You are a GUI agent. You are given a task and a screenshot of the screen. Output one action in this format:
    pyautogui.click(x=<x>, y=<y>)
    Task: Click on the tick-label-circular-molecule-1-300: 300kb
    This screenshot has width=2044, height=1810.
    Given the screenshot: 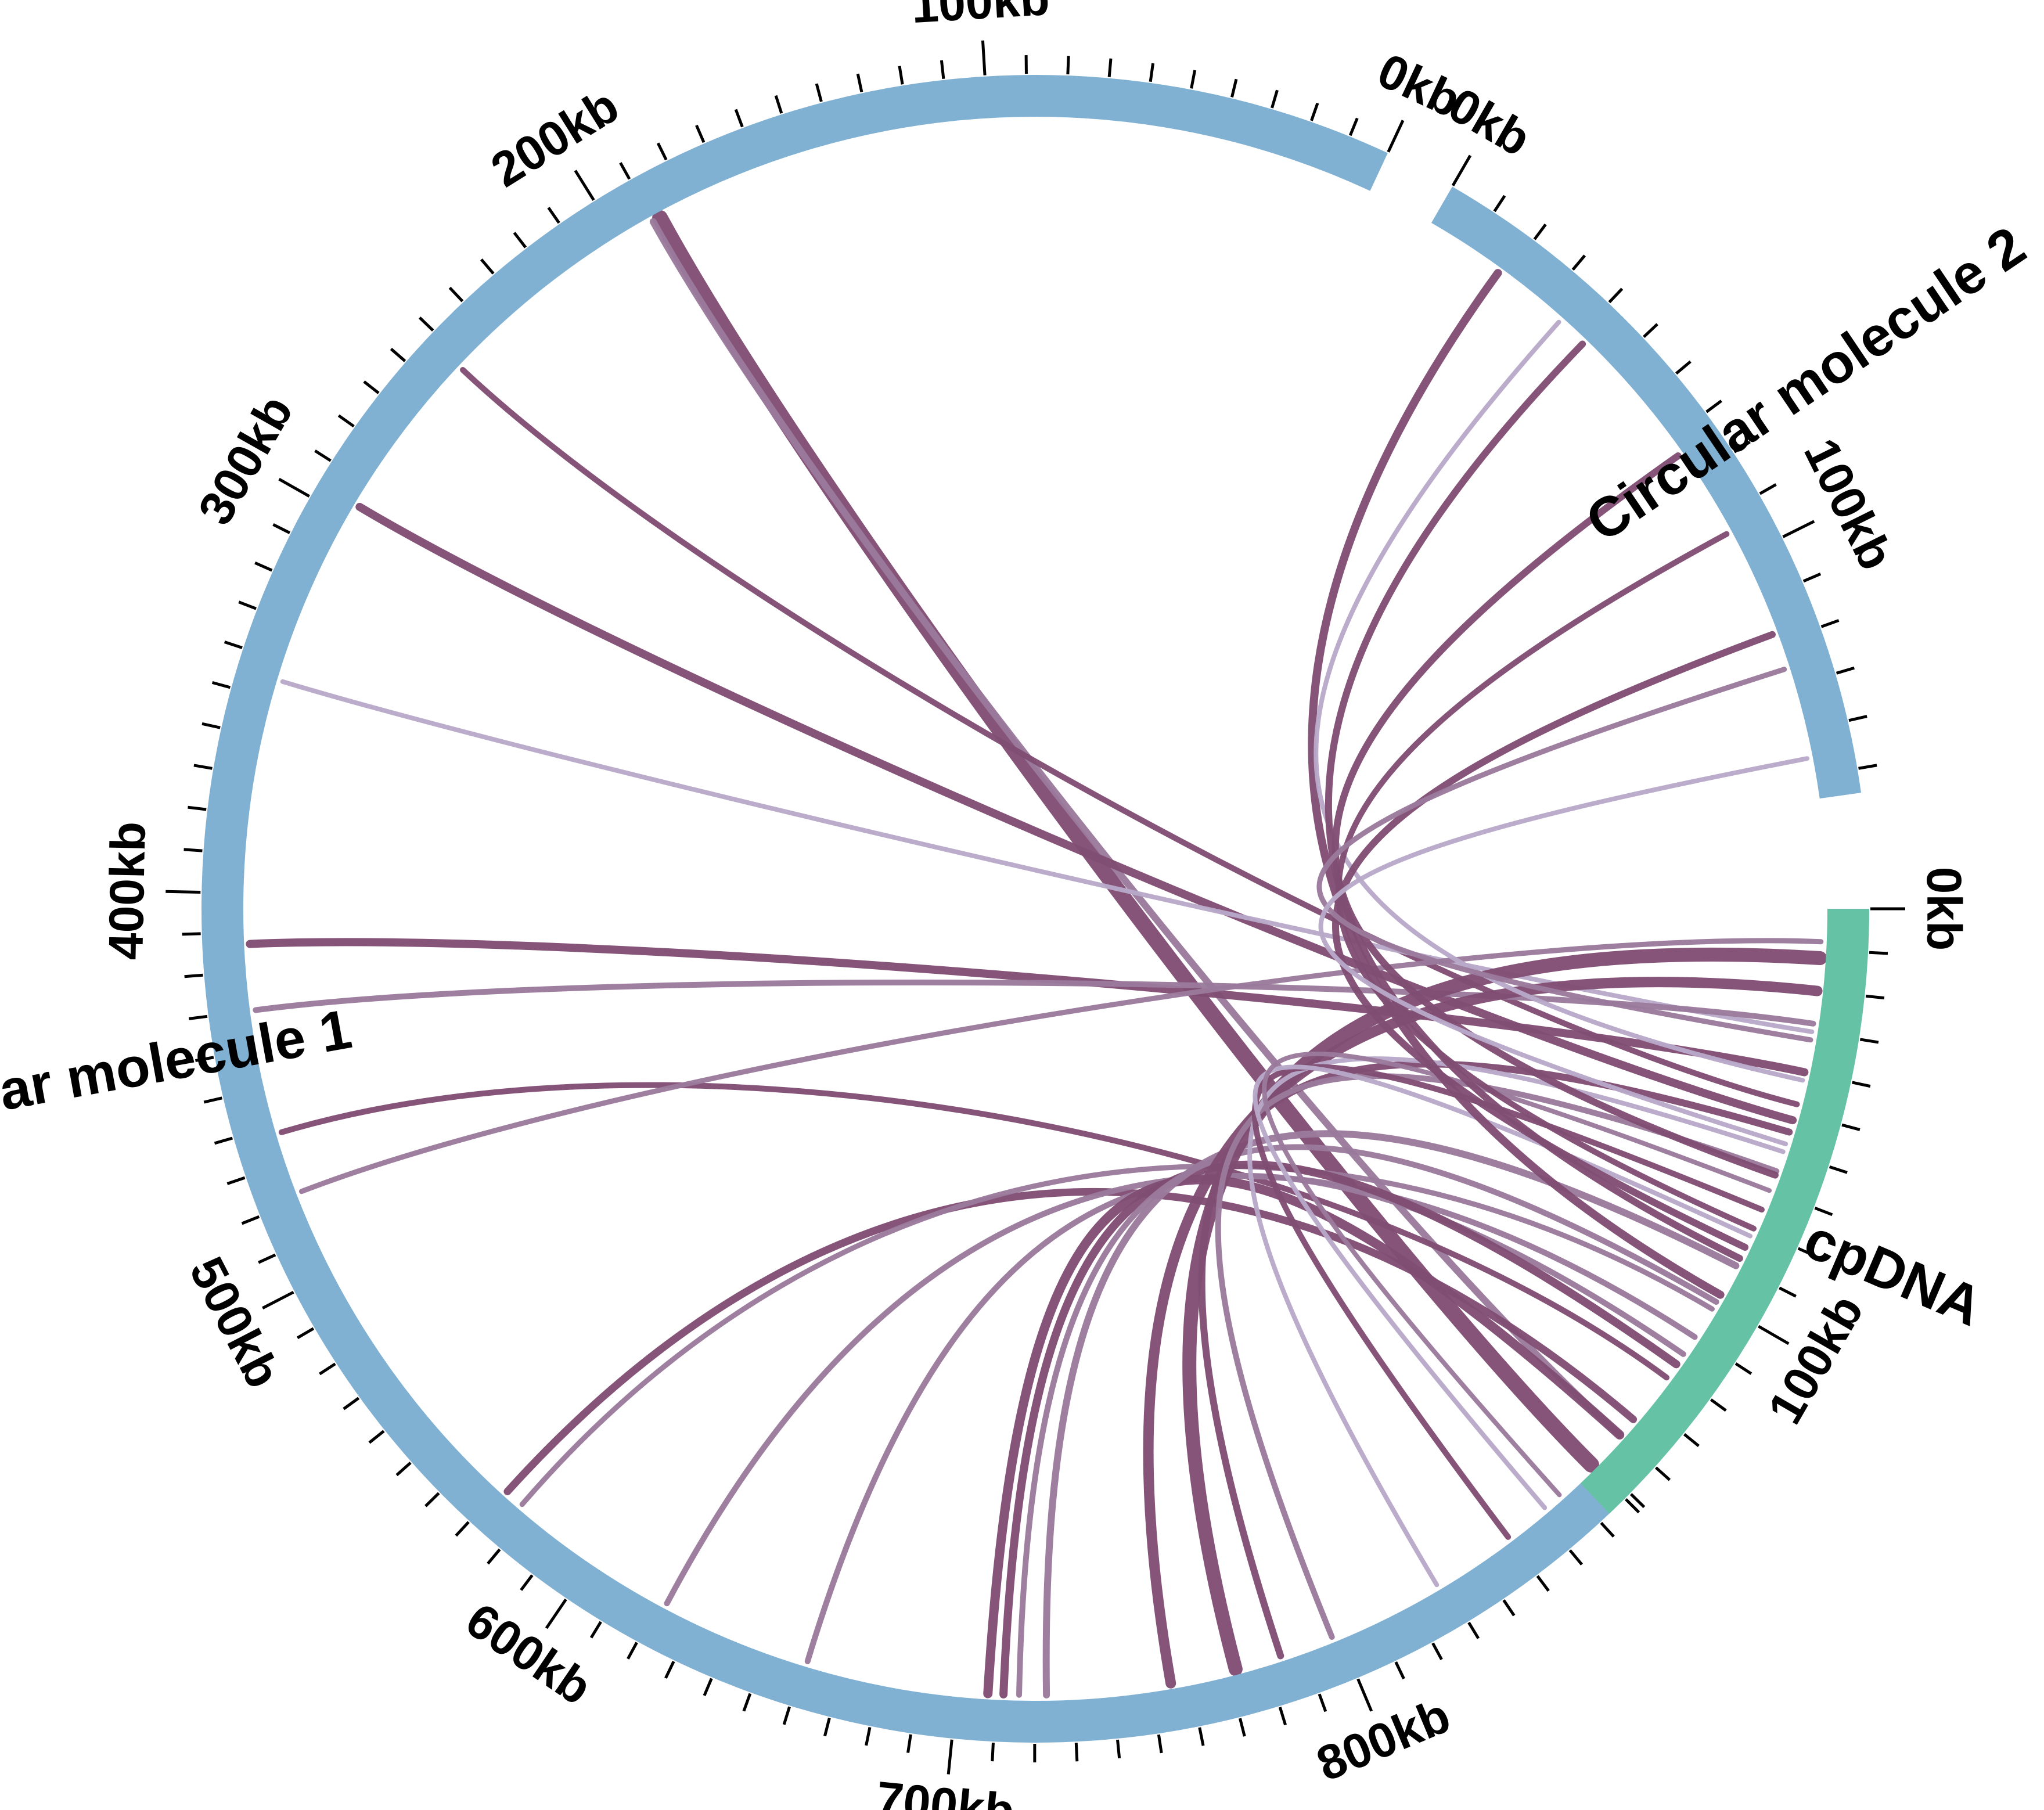 What is the action you would take?
    pyautogui.click(x=245, y=460)
    